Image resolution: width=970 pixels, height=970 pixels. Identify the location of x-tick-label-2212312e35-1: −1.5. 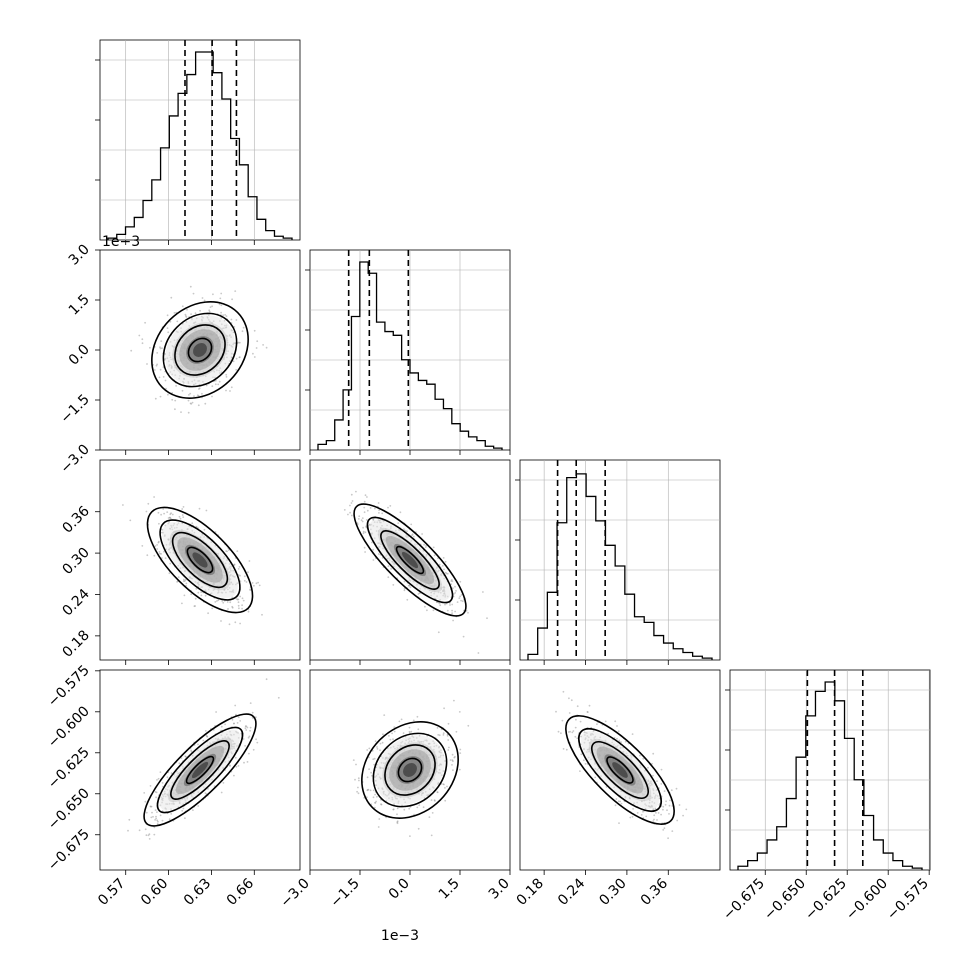
(344, 893).